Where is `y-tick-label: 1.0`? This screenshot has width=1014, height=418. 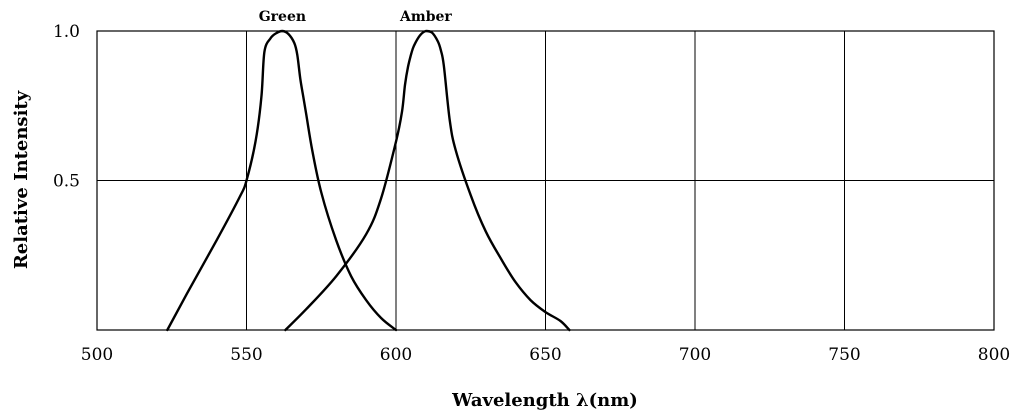 y-tick-label: 1.0 is located at coordinates (66, 32).